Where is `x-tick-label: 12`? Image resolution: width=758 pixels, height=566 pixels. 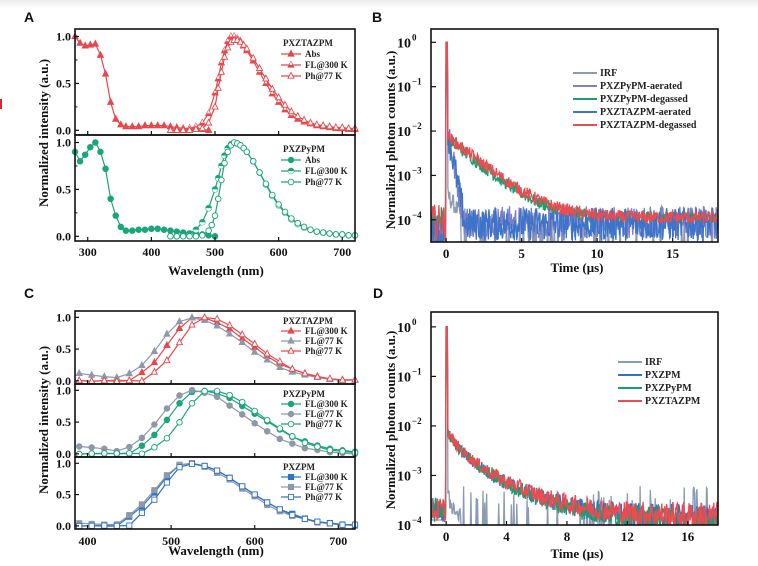 x-tick-label: 12 is located at coordinates (627, 536).